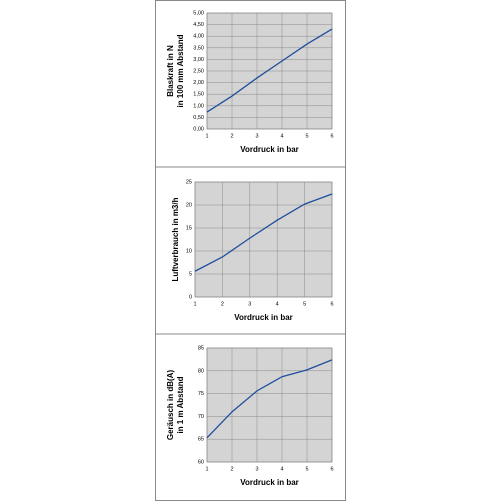  I want to click on y-tick-label: 2,00, so click(198, 83).